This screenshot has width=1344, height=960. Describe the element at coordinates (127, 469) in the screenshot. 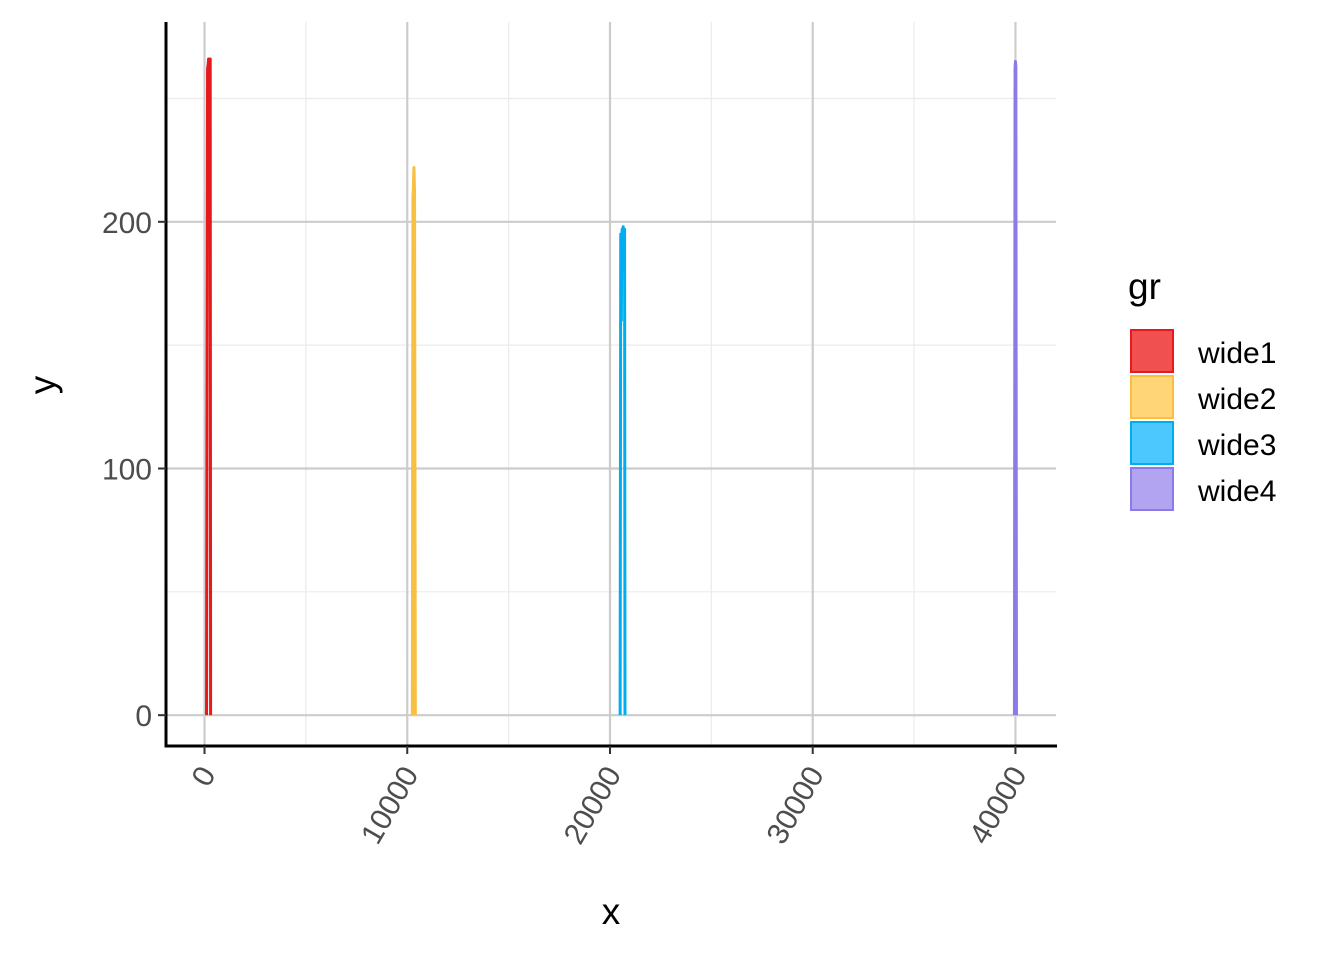

I see `y-tick-label: 100` at that location.